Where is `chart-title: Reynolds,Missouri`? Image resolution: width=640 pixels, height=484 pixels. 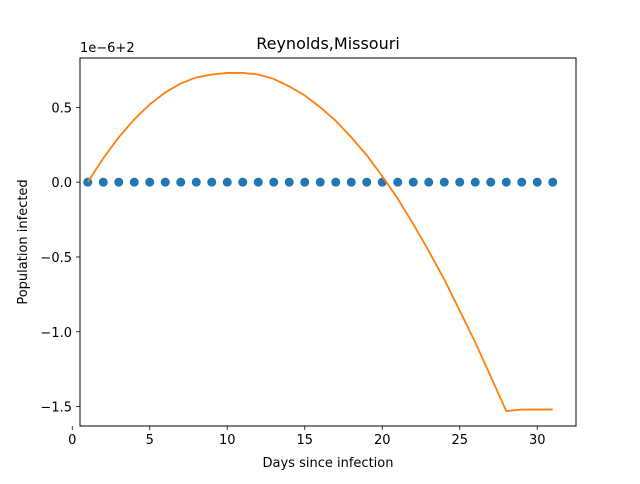 chart-title: Reynolds,Missouri is located at coordinates (328, 43).